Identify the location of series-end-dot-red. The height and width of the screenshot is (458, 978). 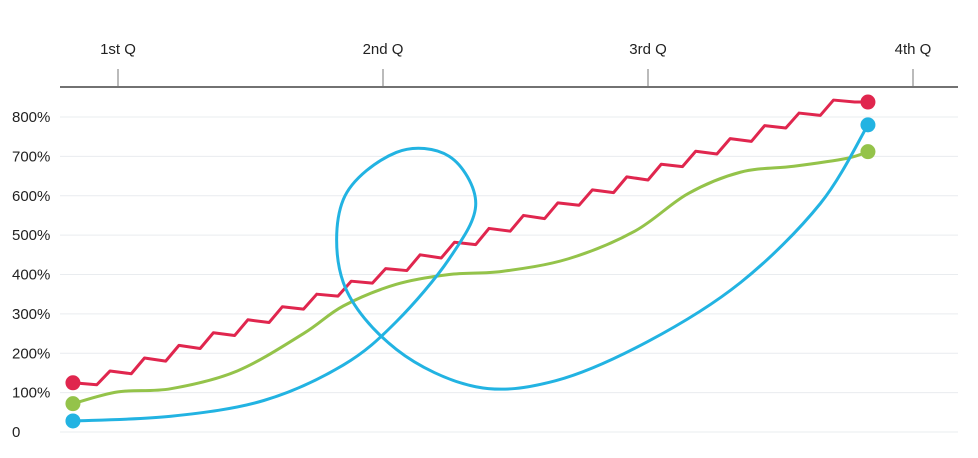
(868, 102).